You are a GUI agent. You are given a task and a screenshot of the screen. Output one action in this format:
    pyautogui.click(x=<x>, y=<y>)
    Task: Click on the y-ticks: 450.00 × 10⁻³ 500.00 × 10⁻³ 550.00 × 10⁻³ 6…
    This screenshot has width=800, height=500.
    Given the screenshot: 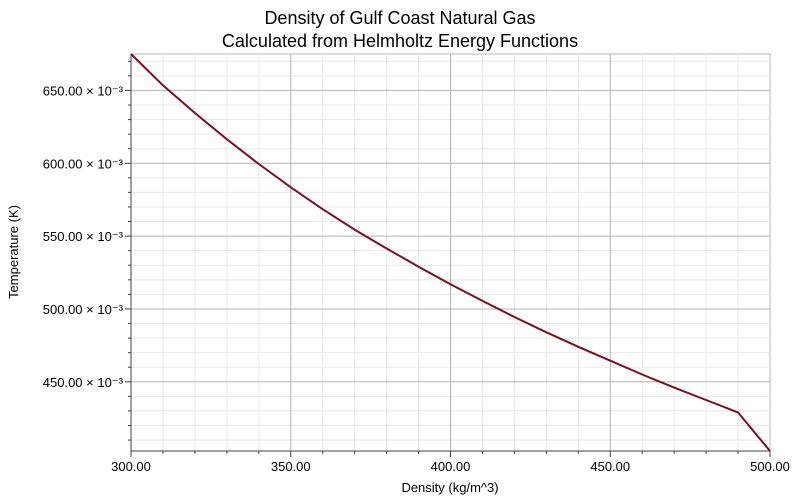 What is the action you would take?
    pyautogui.click(x=87, y=250)
    